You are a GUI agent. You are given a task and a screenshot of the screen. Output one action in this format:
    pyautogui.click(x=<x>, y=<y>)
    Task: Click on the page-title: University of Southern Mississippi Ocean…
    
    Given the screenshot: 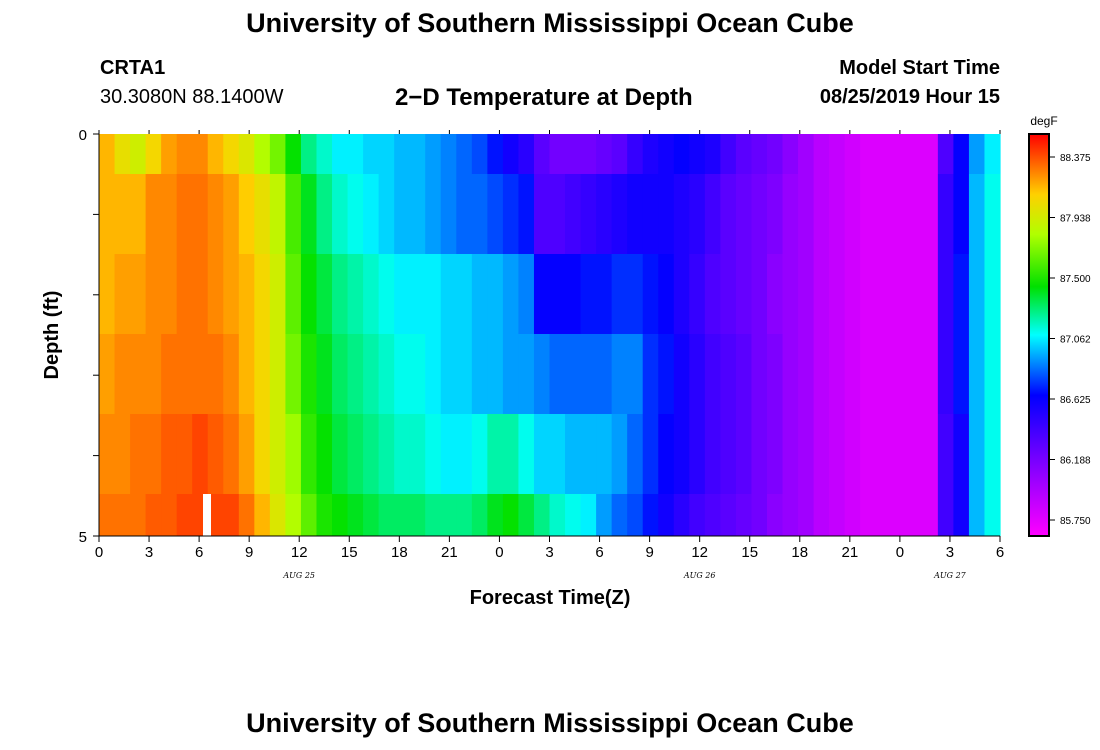 What is the action you would take?
    pyautogui.click(x=550, y=23)
    